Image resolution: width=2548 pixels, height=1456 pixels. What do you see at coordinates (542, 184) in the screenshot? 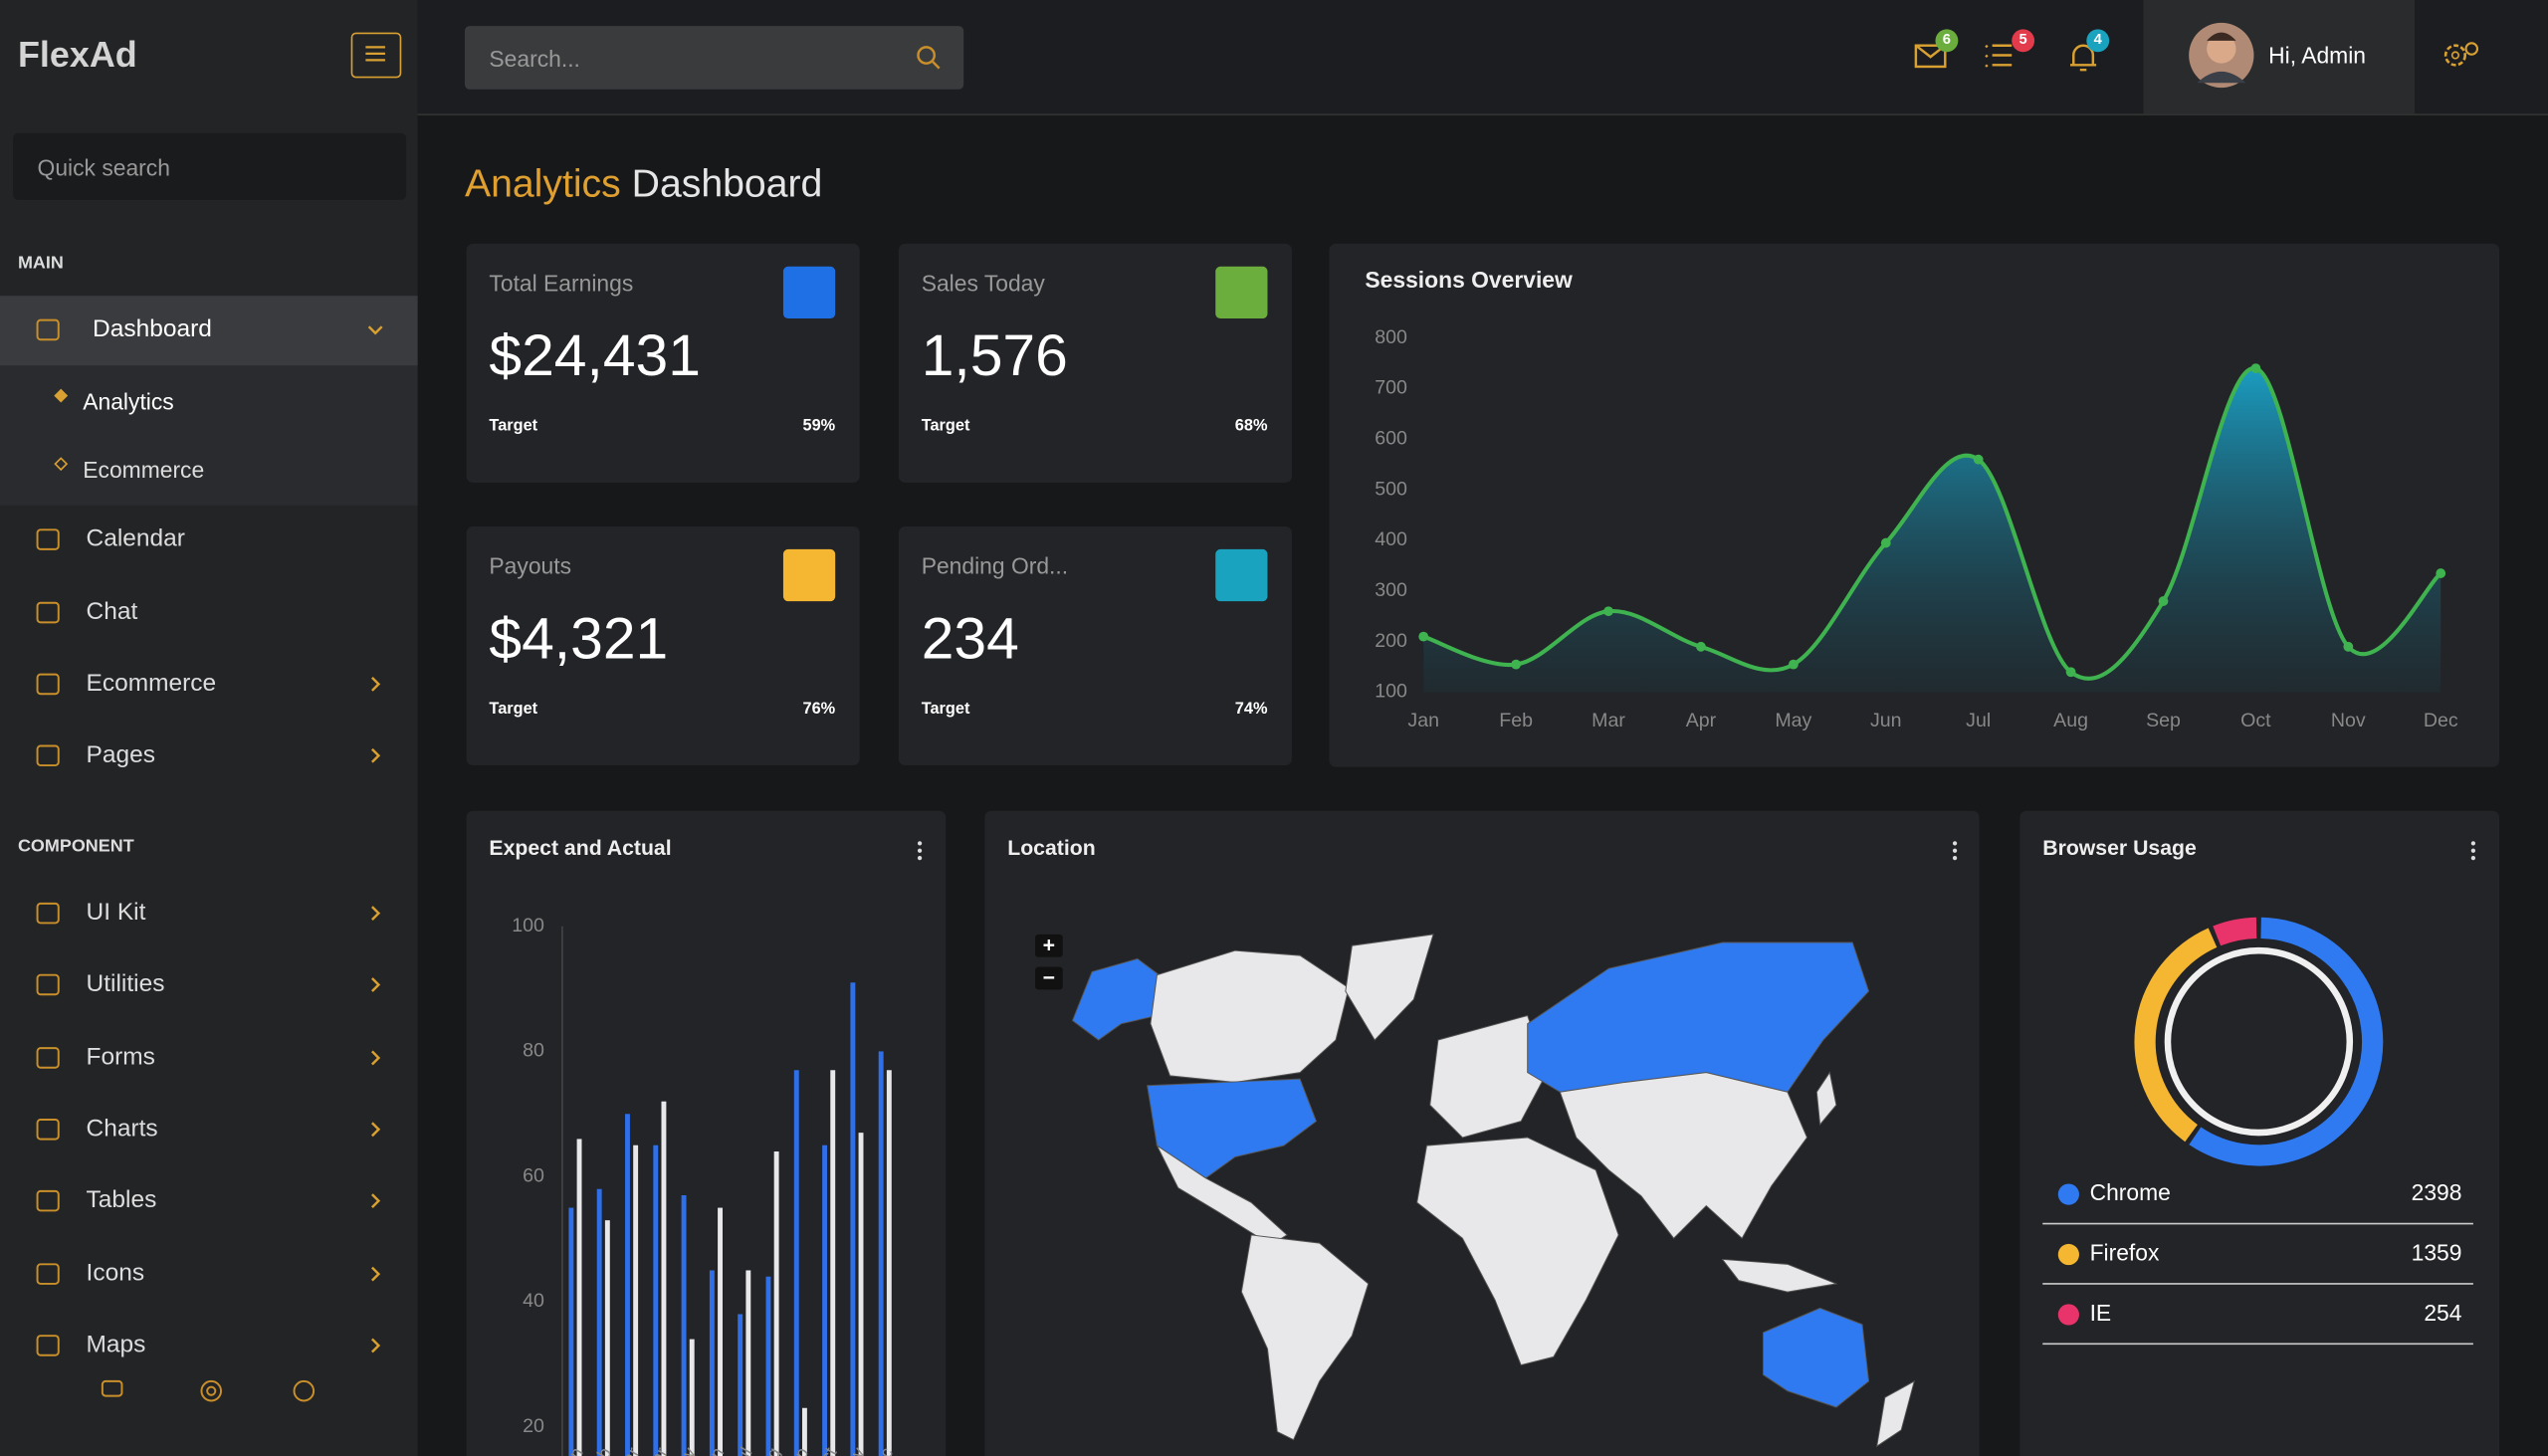
I see `page-title-accent: Analytics` at bounding box center [542, 184].